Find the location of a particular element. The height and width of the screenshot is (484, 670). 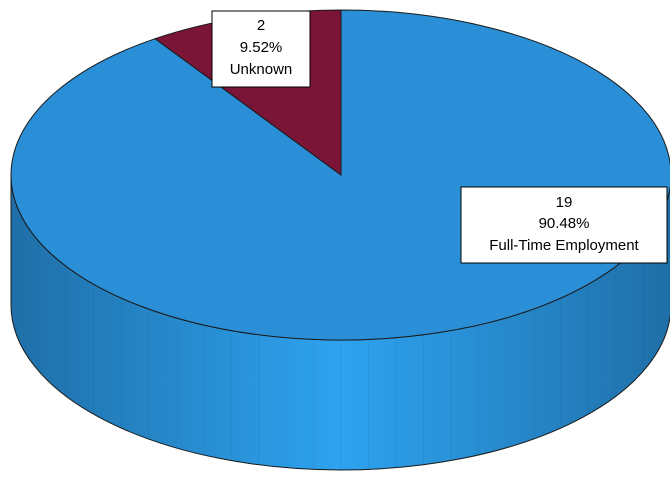

label-unknown-percent: 9.52% is located at coordinates (261, 47).